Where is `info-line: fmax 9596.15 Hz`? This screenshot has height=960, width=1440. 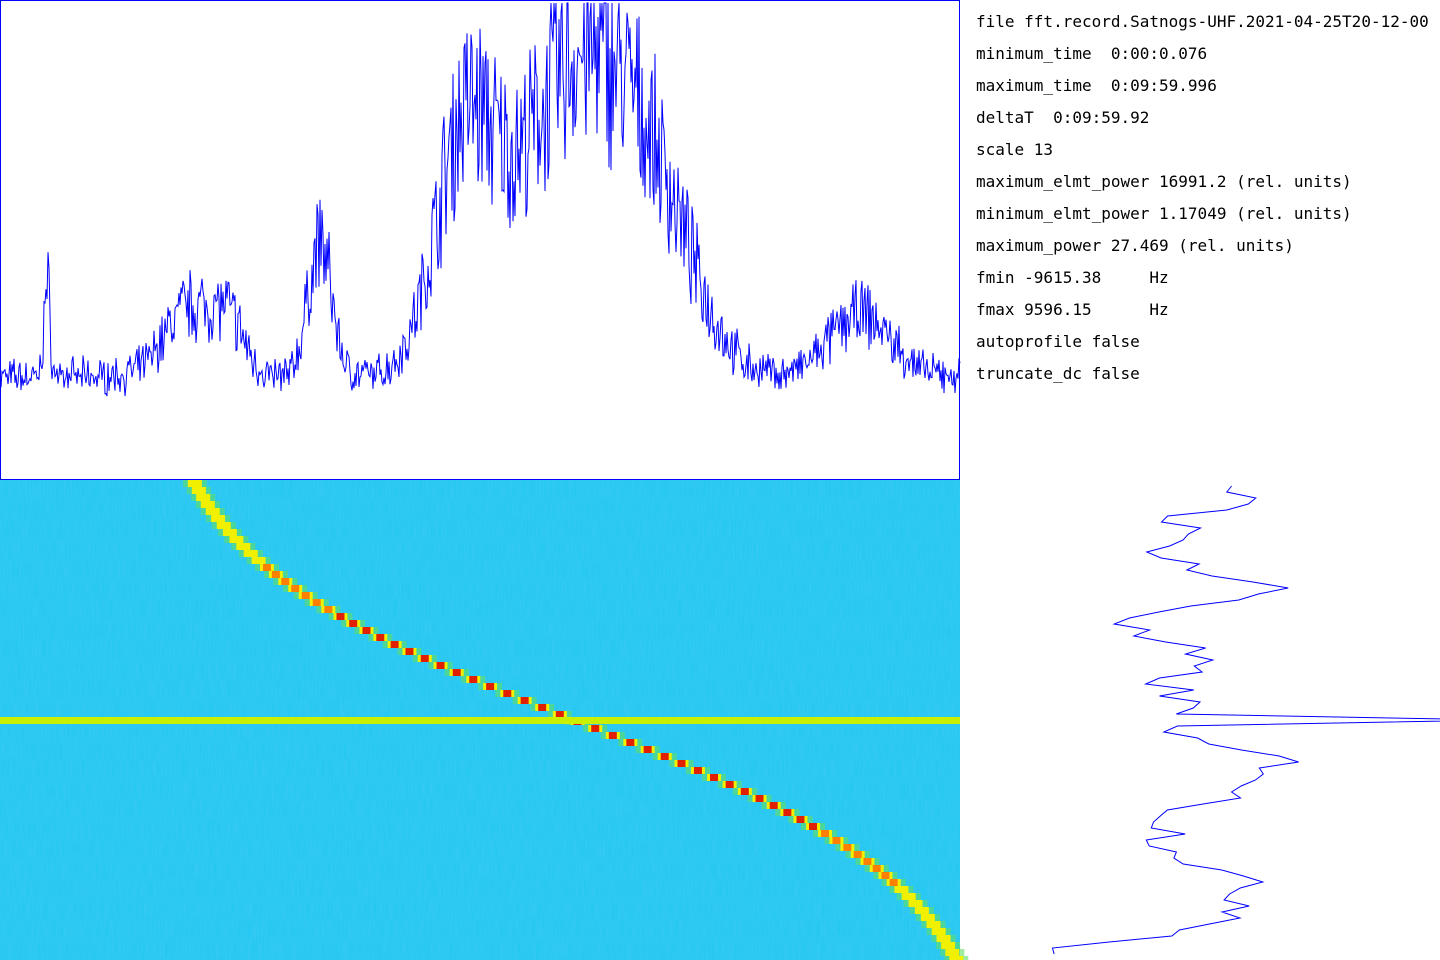 info-line: fmax 9596.15 Hz is located at coordinates (1072, 309).